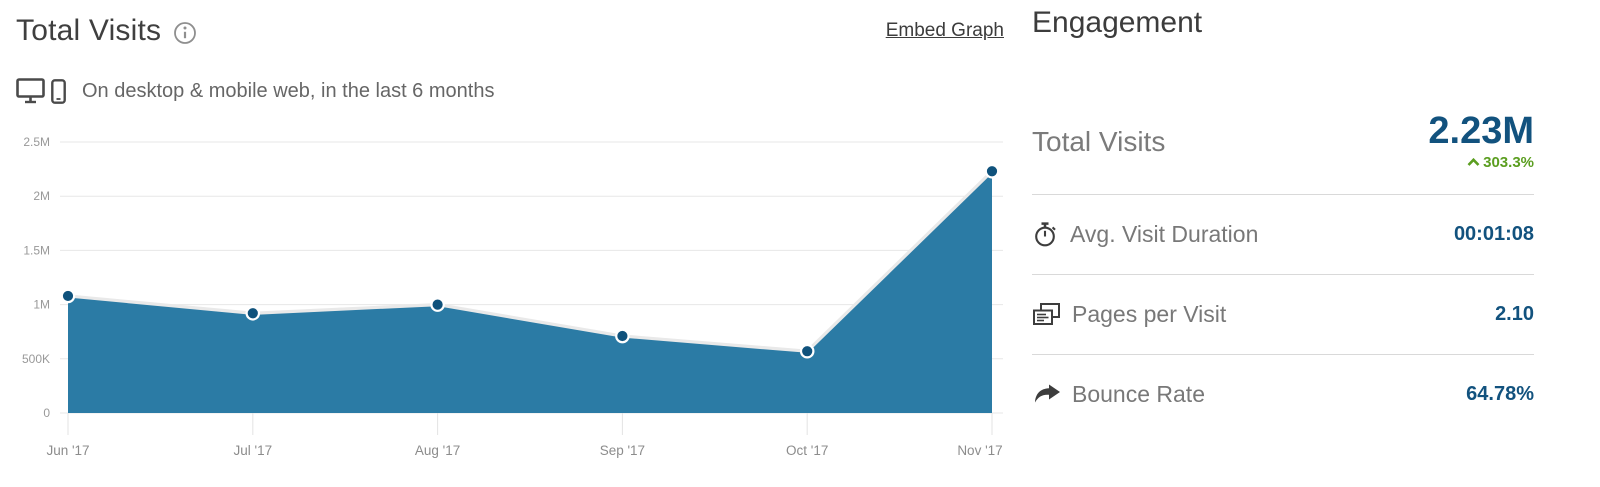 This screenshot has width=1600, height=487. I want to click on embed-graph-link: Embed Graph, so click(944, 30).